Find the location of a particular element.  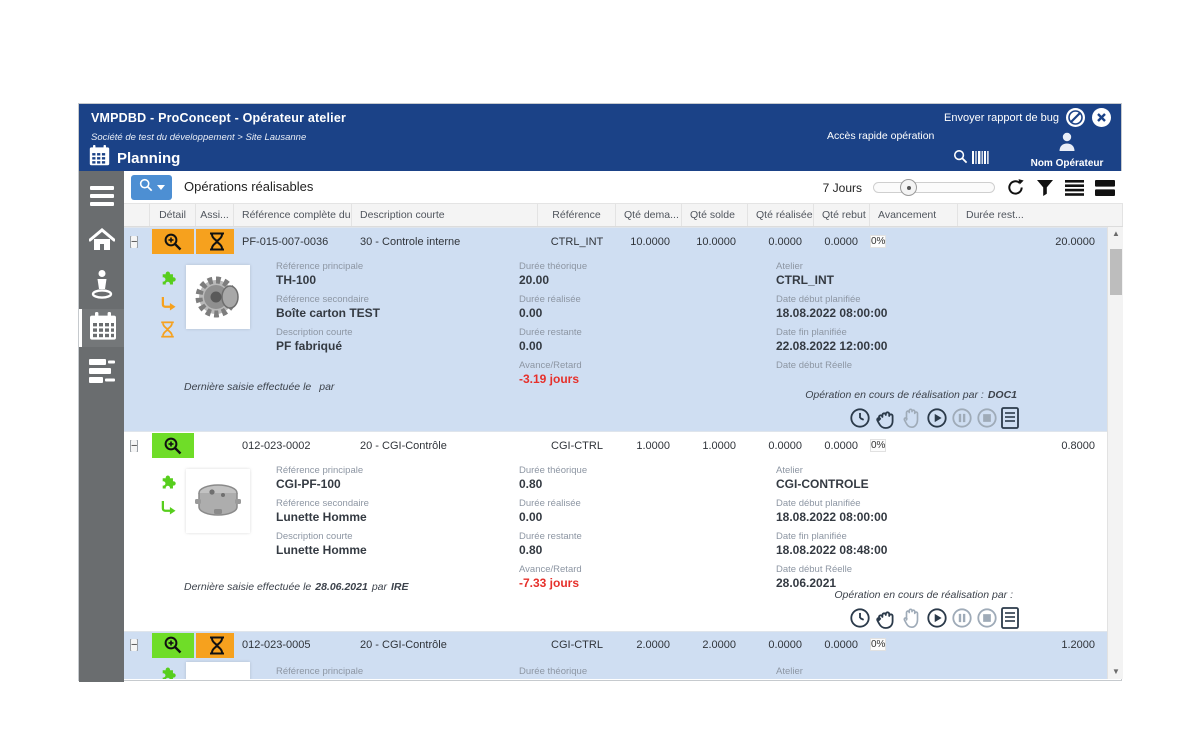

lot-reference: 012-023-0002 is located at coordinates (276, 445).